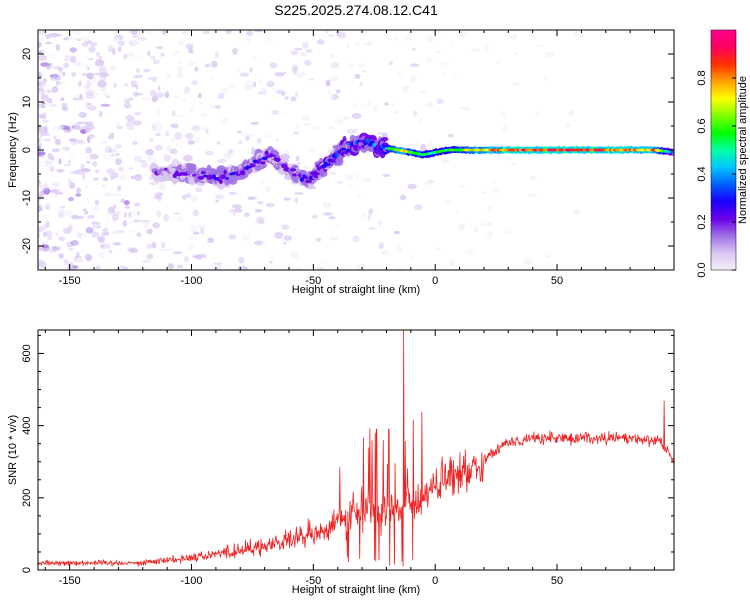 This screenshot has height=600, width=750. I want to click on snr-y-label: SNR (10 * v/v), so click(13, 450).